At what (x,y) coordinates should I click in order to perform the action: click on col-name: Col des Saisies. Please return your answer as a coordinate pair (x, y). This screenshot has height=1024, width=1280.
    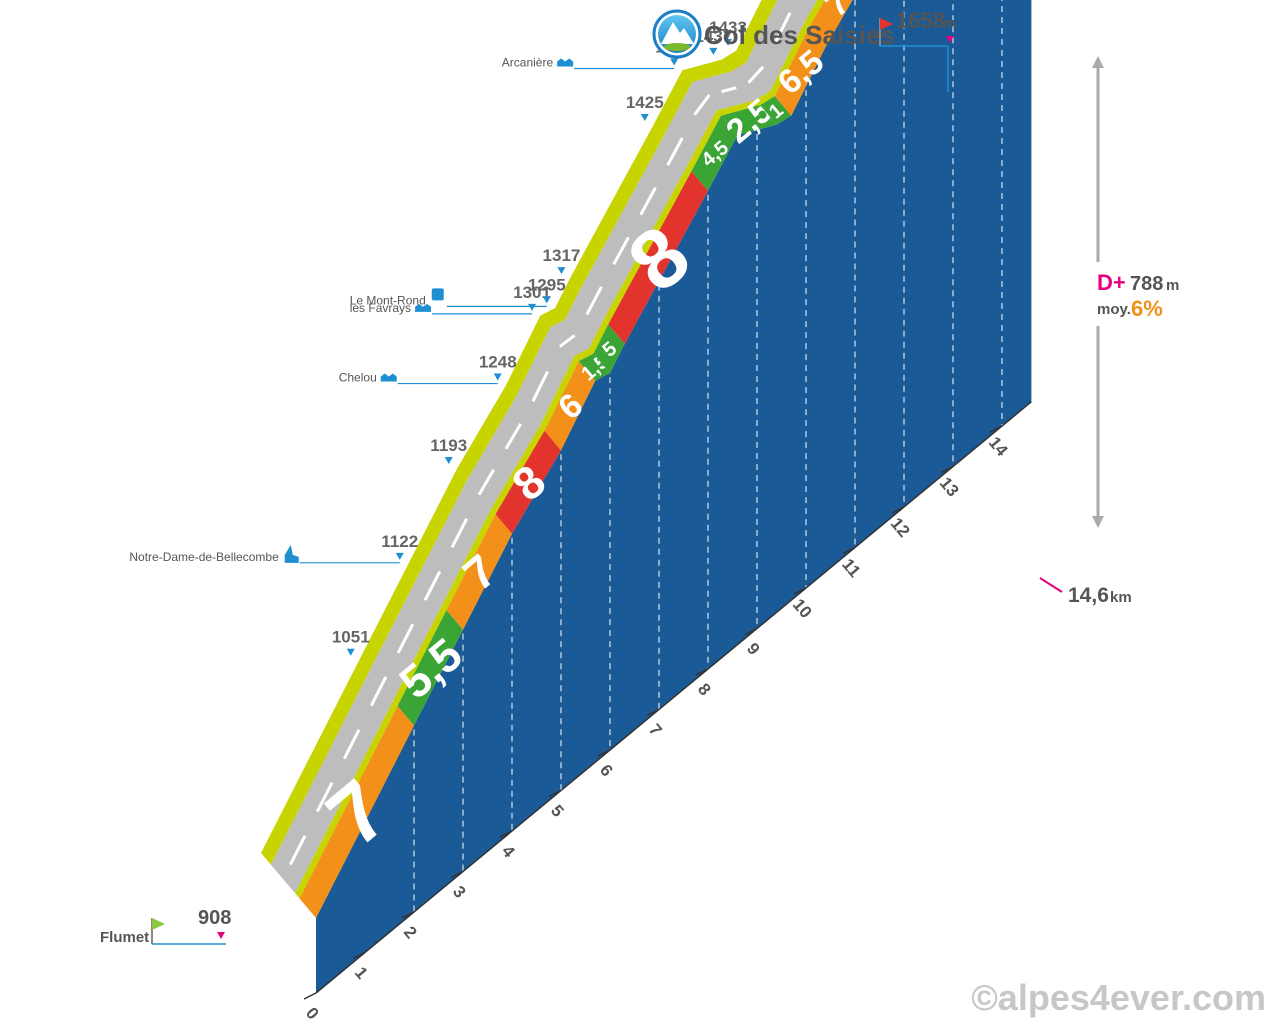
    Looking at the image, I should click on (799, 35).